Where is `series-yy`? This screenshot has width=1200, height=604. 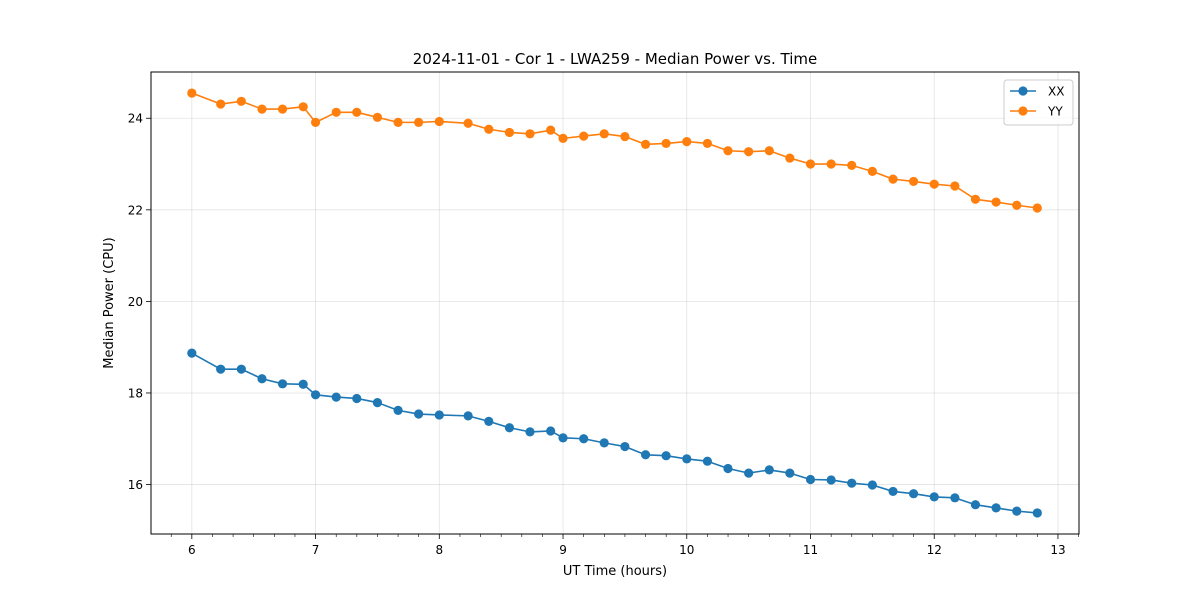
series-yy is located at coordinates (614, 150).